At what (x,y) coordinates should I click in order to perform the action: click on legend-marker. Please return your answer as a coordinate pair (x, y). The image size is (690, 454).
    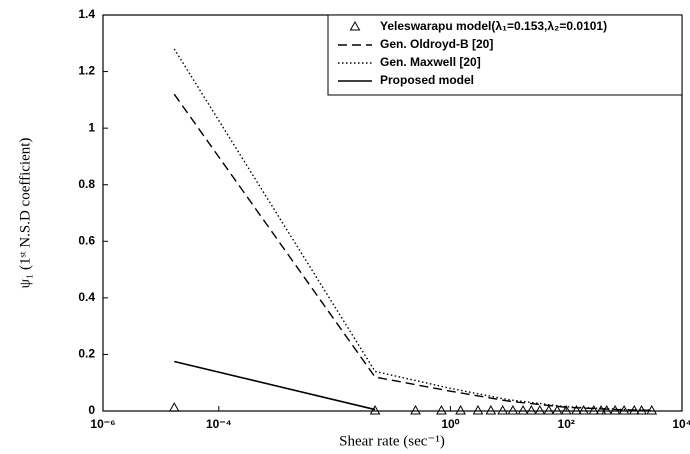
    Looking at the image, I should click on (355, 25).